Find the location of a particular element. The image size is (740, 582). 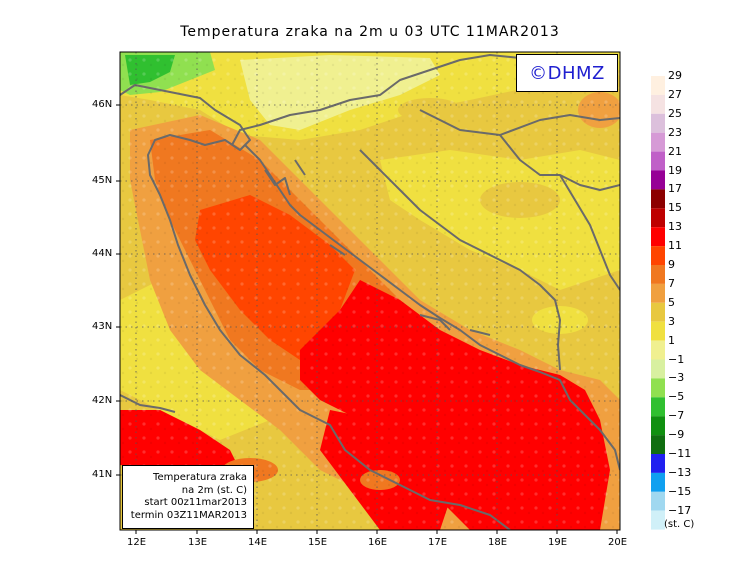

colorbar-label: 5 is located at coordinates (671, 302).